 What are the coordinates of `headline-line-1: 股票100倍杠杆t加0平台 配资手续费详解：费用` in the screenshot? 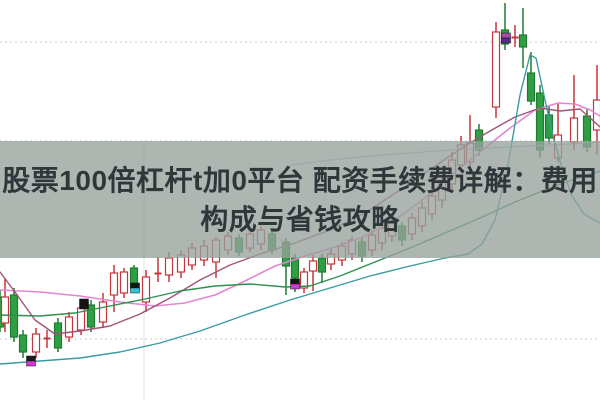 It's located at (300, 180).